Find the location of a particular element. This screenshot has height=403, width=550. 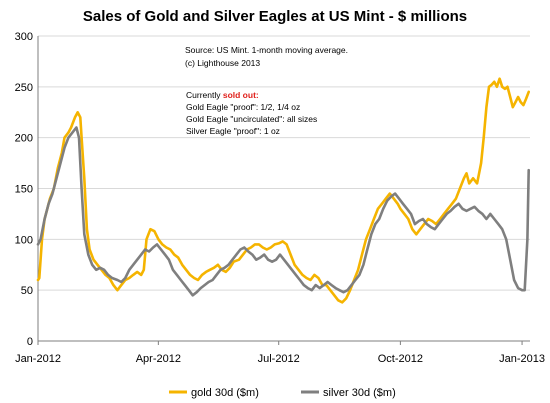

y-tick-label: 50 is located at coordinates (27, 291).